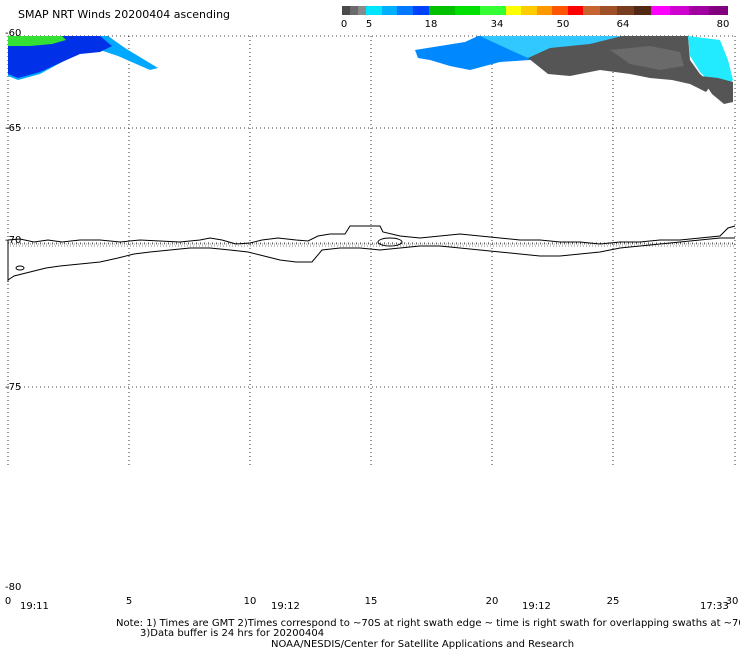 Image resolution: width=740 pixels, height=650 pixels. What do you see at coordinates (13, 33) in the screenshot?
I see `y-tick-label: -60` at bounding box center [13, 33].